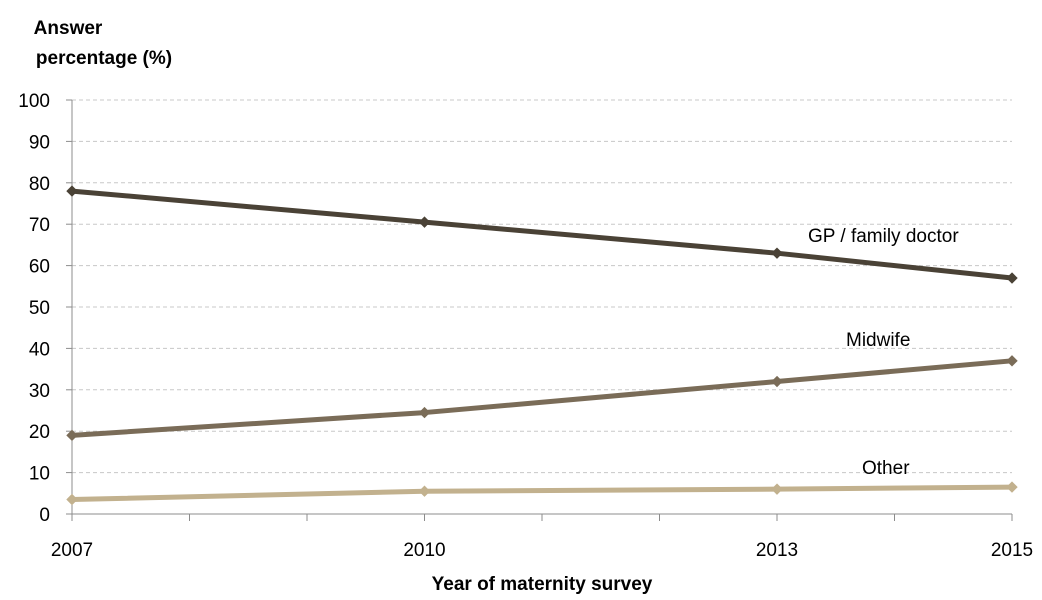 The height and width of the screenshot is (600, 1042). Describe the element at coordinates (424, 550) in the screenshot. I see `x-tick-label: 2010` at that location.